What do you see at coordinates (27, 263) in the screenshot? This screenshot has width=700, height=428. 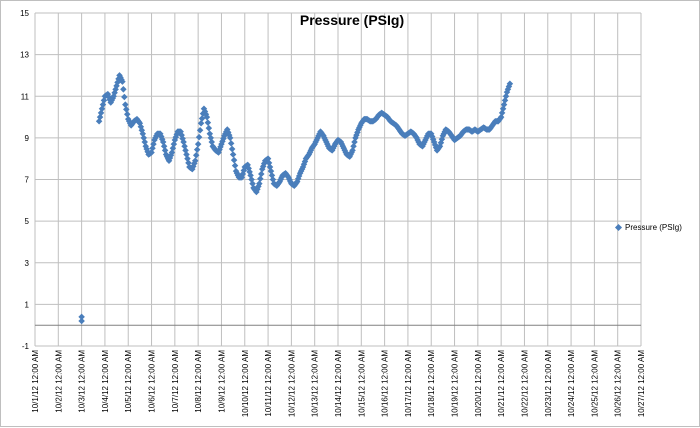 I see `y-tick-label: 3` at bounding box center [27, 263].